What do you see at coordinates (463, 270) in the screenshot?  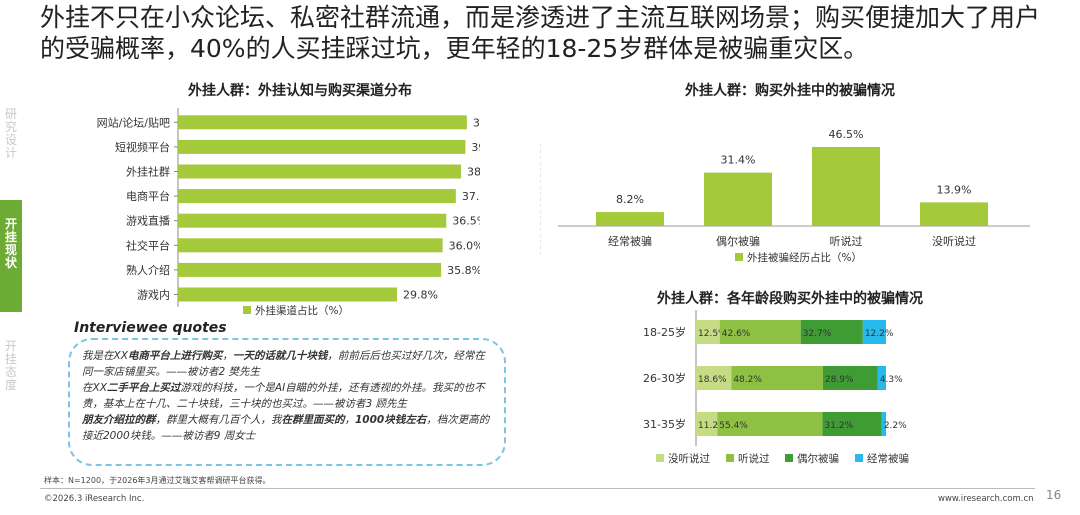 I see `value-label: 35.8%` at bounding box center [463, 270].